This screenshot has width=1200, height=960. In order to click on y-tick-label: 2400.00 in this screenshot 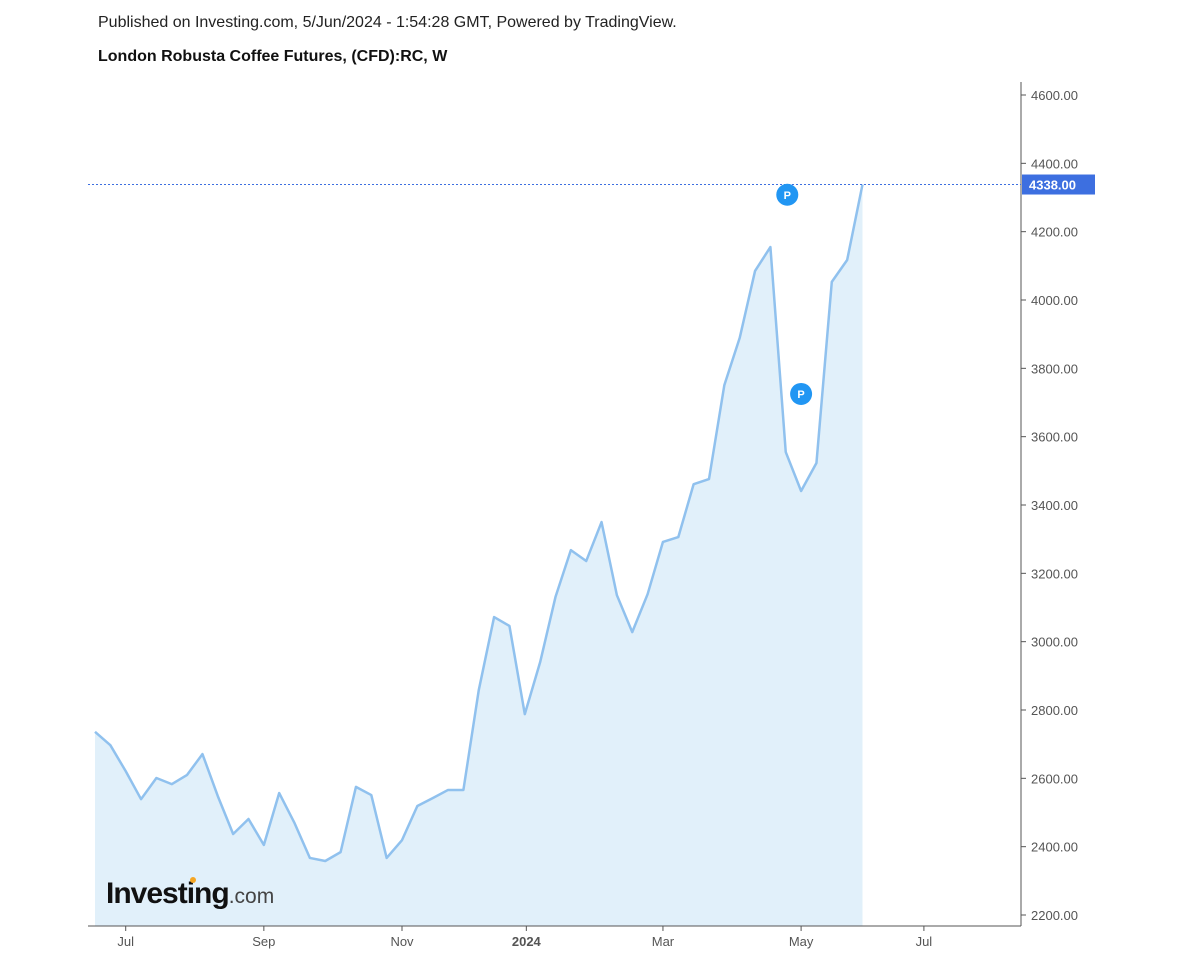, I will do `click(1054, 847)`.